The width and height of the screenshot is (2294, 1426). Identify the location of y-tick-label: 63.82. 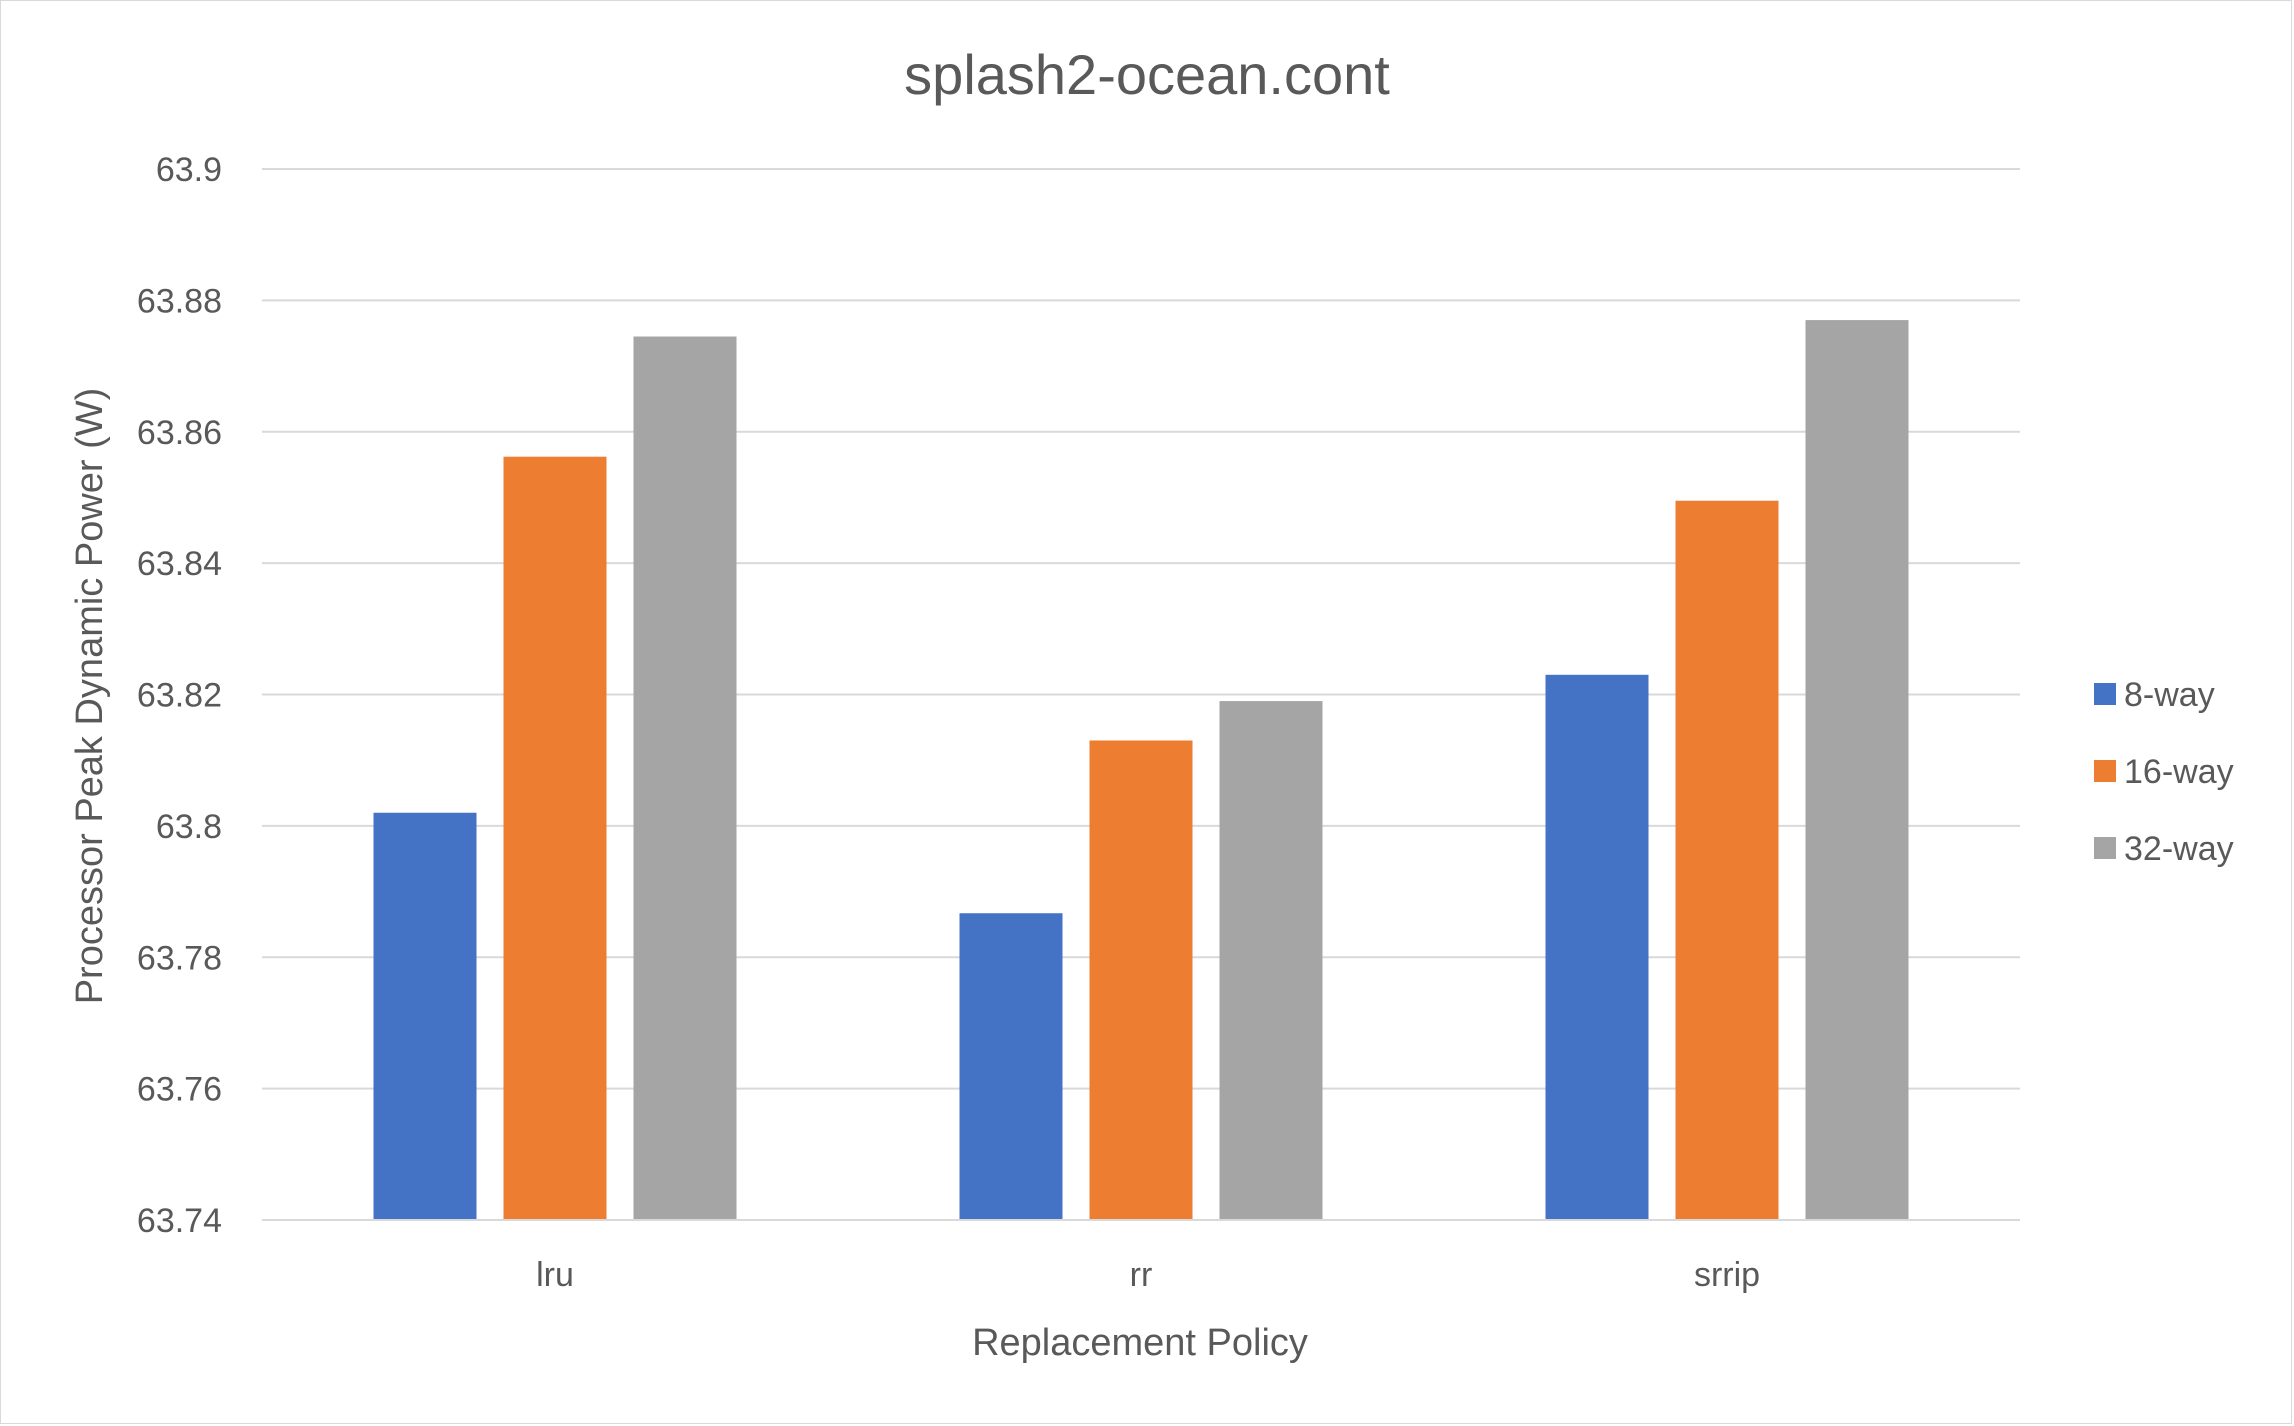
(179, 696).